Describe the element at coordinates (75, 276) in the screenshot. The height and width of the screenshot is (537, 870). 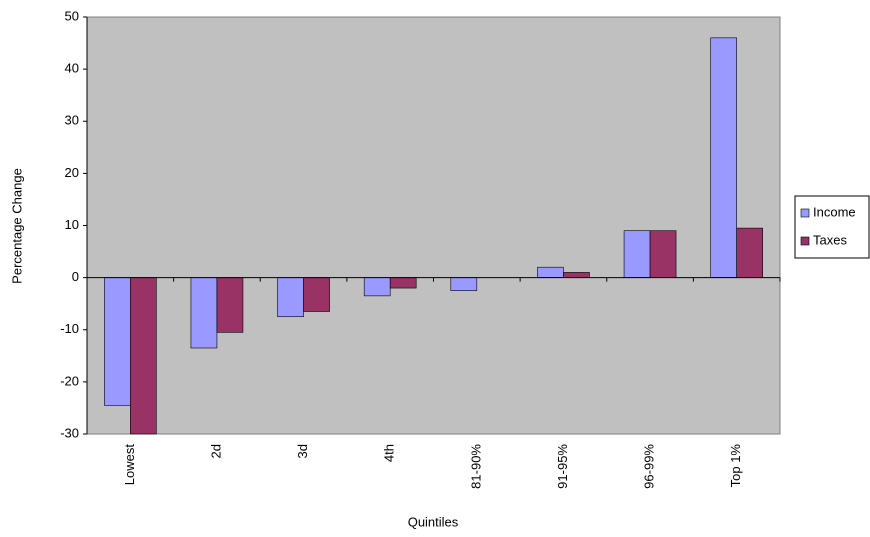
I see `y-tick-label: 0` at that location.